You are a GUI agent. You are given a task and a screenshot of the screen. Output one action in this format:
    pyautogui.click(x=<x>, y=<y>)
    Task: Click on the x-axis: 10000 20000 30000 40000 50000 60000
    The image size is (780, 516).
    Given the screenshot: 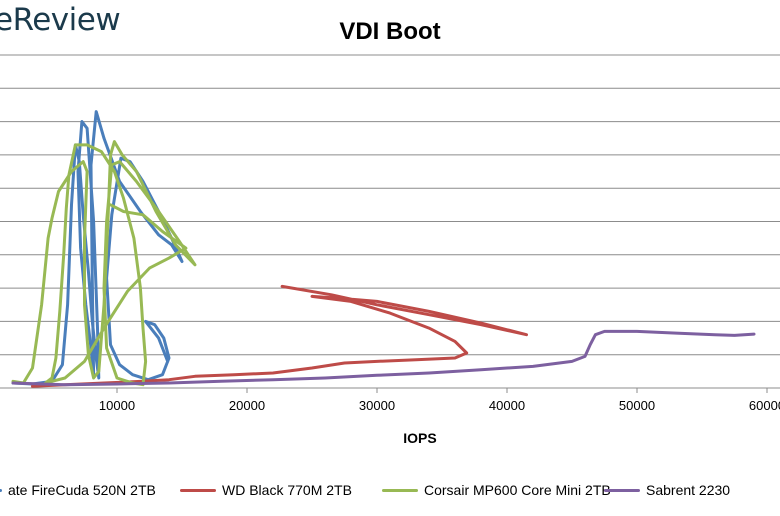 What is the action you would take?
    pyautogui.click(x=390, y=400)
    